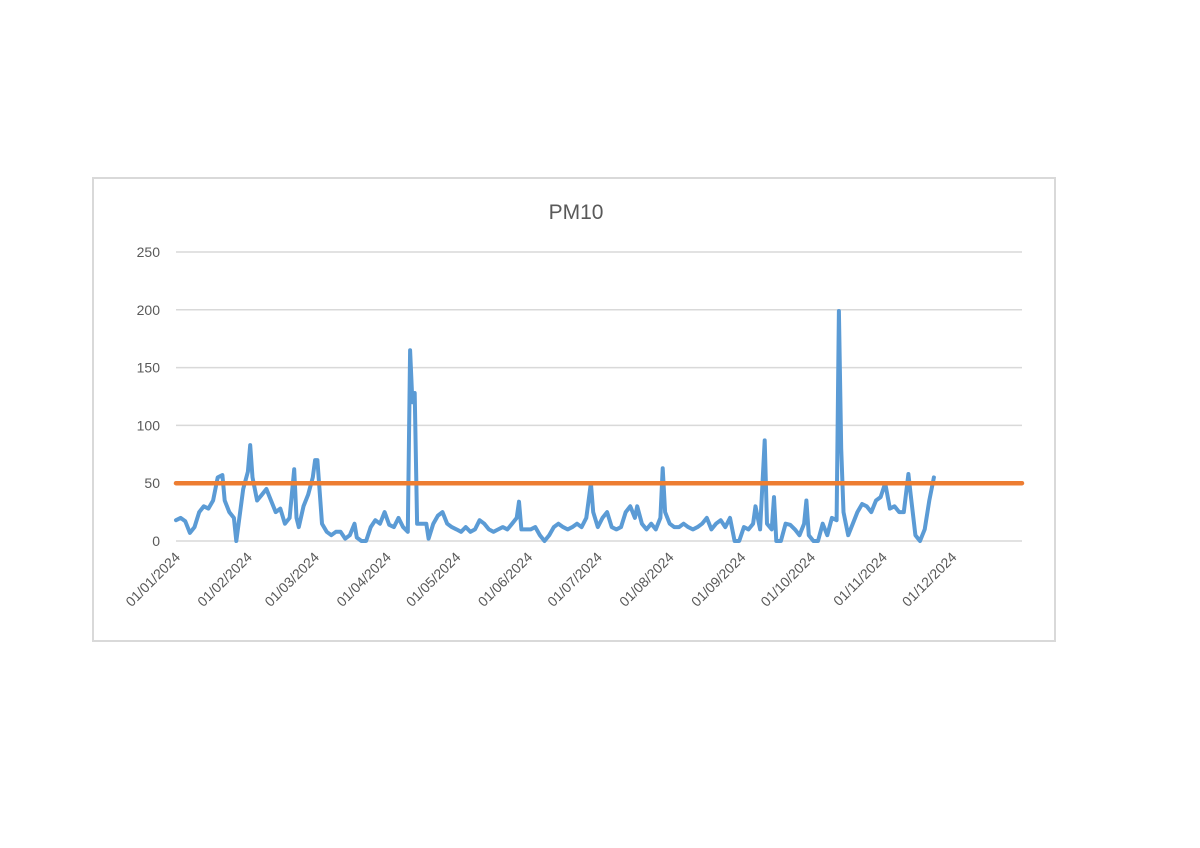  Describe the element at coordinates (156, 541) in the screenshot. I see `y-tick-label: 0` at that location.